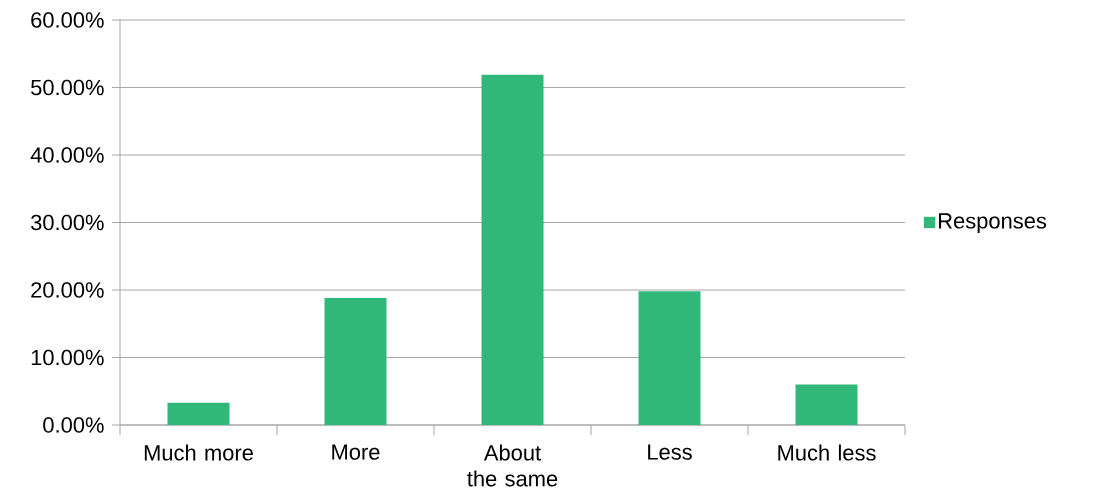 The height and width of the screenshot is (499, 1105). Describe the element at coordinates (67, 222) in the screenshot. I see `y-tick-label: 30.00%` at that location.